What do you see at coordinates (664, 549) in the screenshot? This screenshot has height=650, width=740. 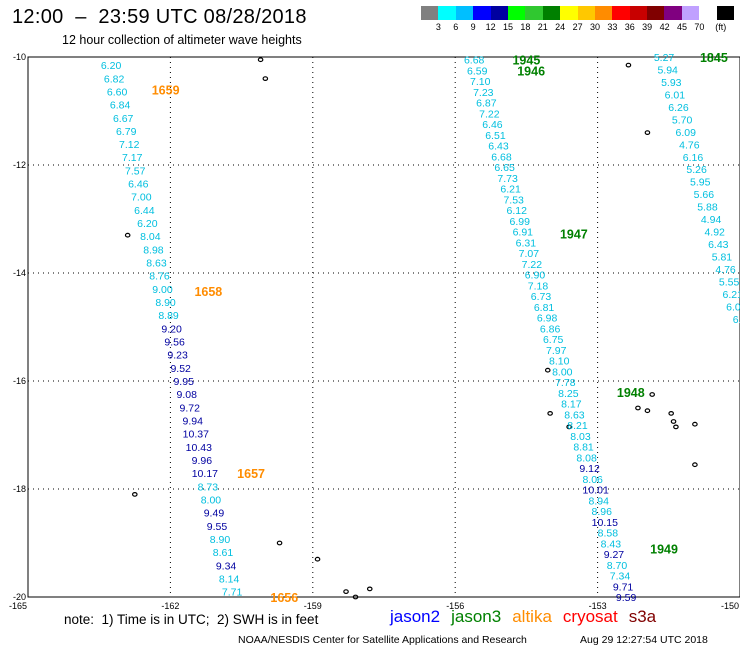 I see `pass-time-label: 1949` at bounding box center [664, 549].